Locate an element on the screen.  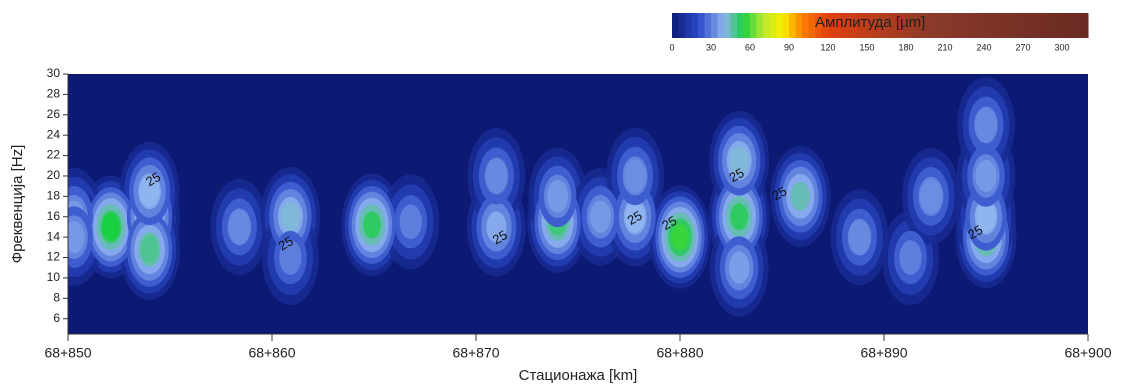
y-tick-label: 16 is located at coordinates (54, 216).